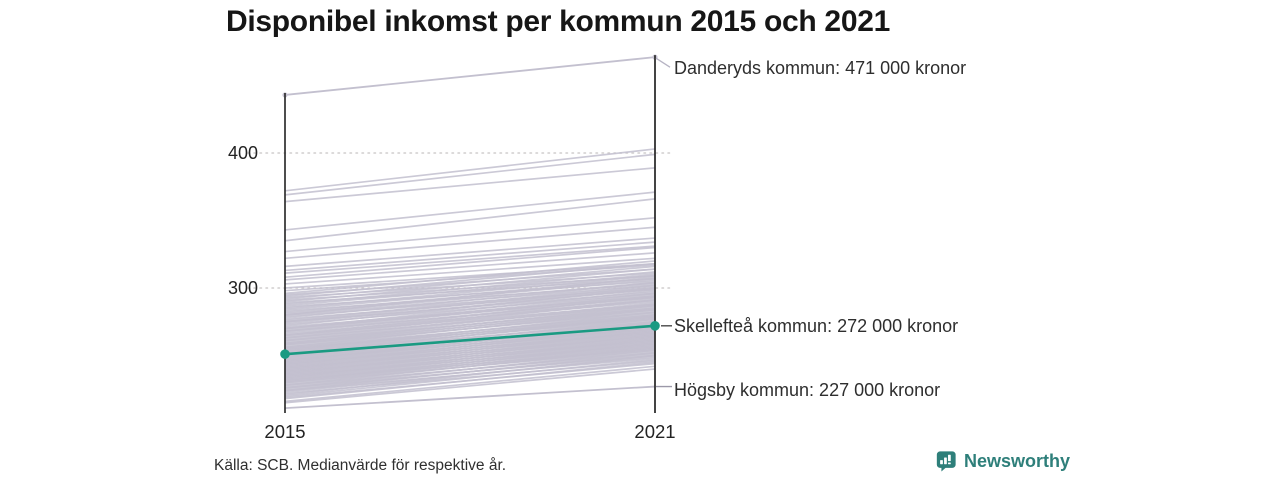 The height and width of the screenshot is (480, 1280). Describe the element at coordinates (655, 326) in the screenshot. I see `highlight-dot-2021` at that location.